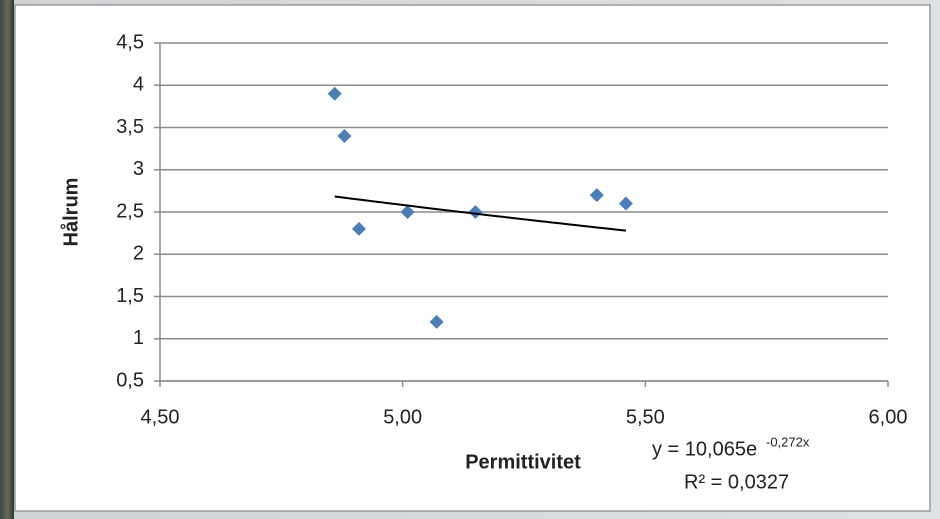 Image resolution: width=940 pixels, height=519 pixels. What do you see at coordinates (138, 169) in the screenshot?
I see `y-tick-label: 3` at bounding box center [138, 169].